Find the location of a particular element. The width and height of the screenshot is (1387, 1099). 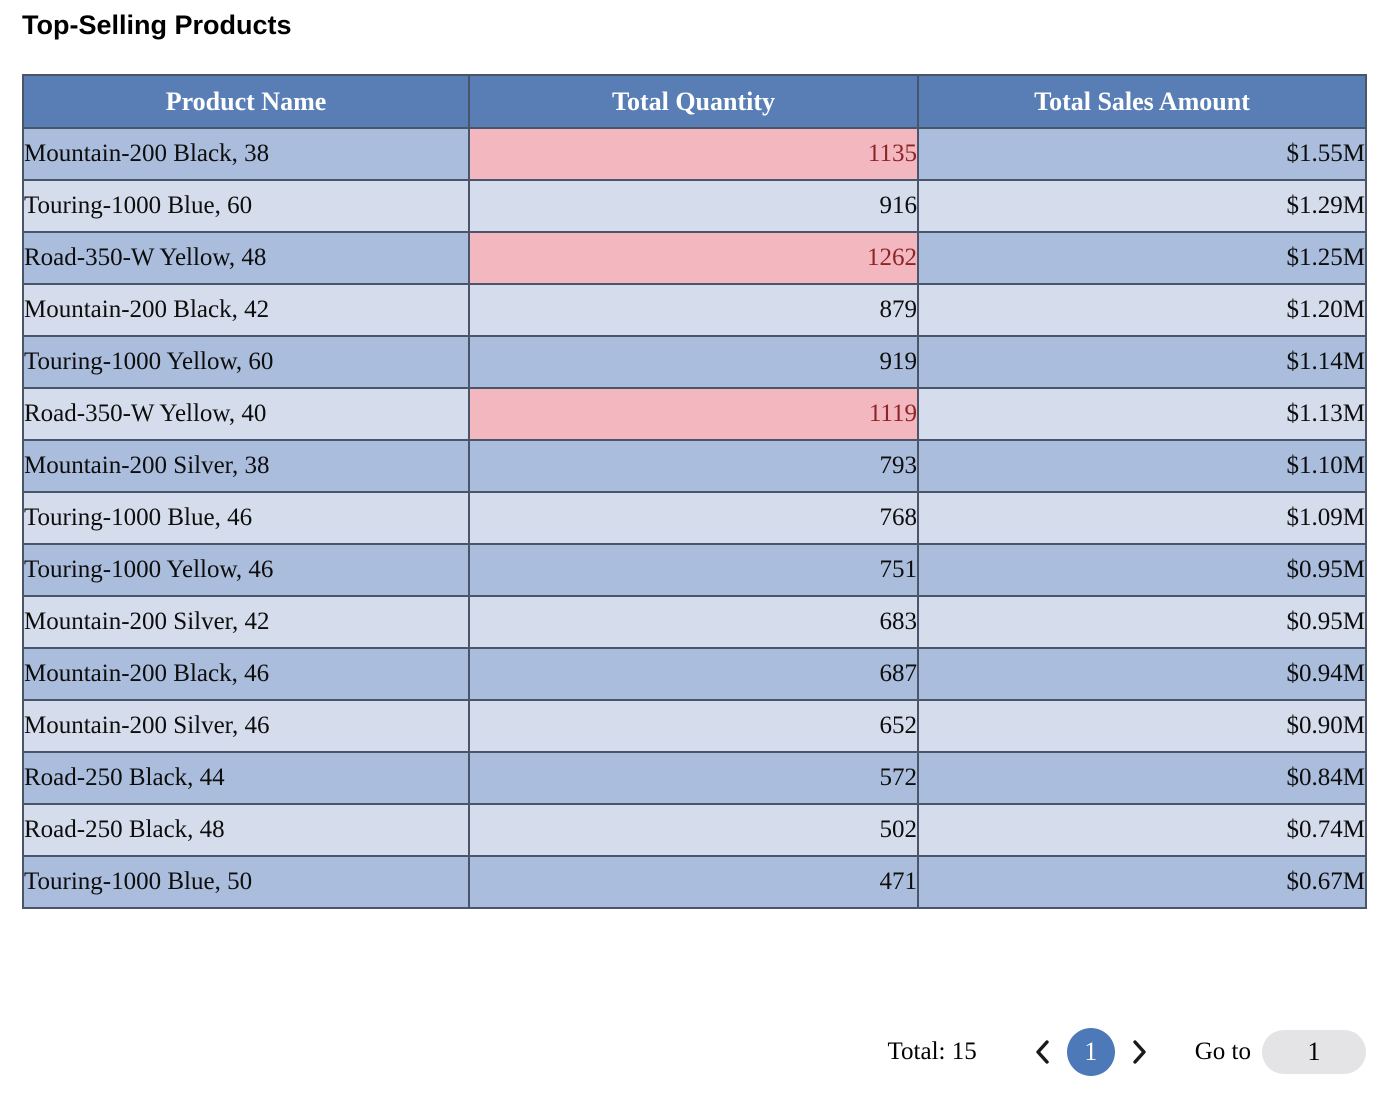

table-row: Mountain-200 Silver, 42 683 $0.95M is located at coordinates (694, 622).